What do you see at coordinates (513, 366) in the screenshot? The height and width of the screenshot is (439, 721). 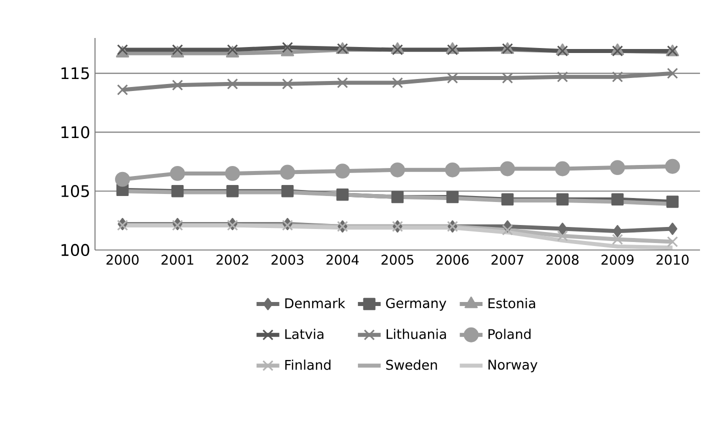 I see `legend-label: Norway` at bounding box center [513, 366].